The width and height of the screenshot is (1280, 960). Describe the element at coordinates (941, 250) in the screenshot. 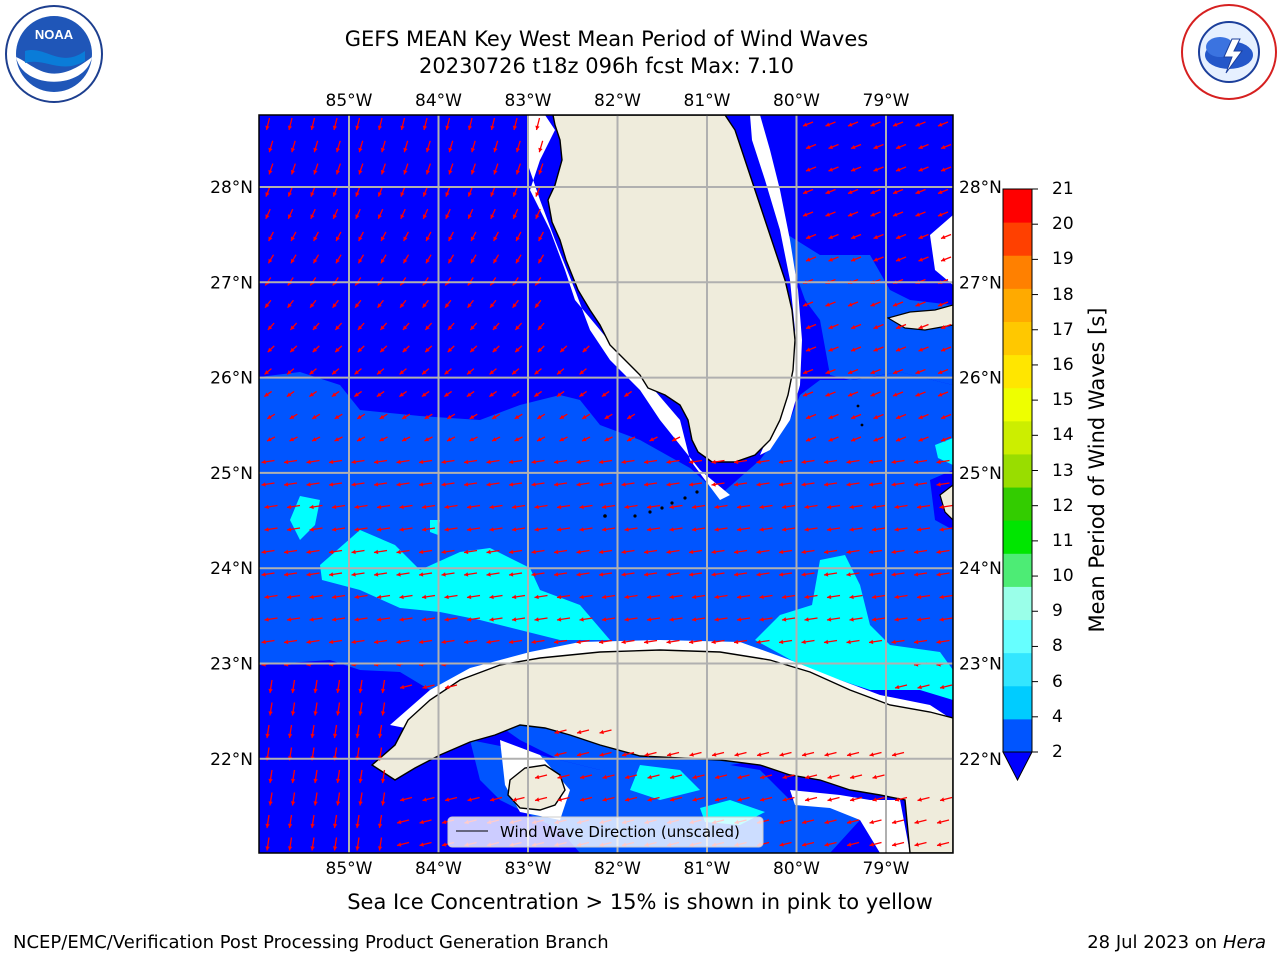

I see `no-data-east-gap` at that location.